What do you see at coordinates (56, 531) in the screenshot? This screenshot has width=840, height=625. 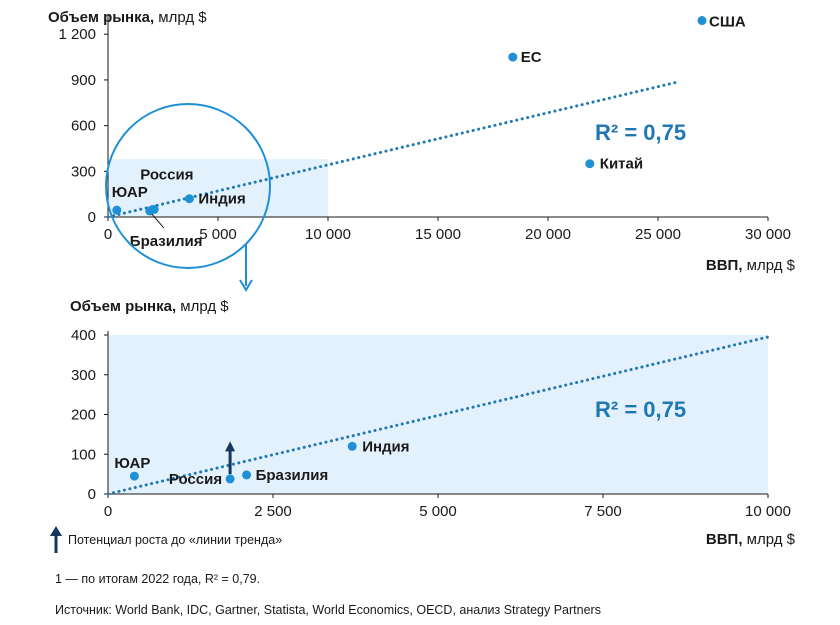 I see `growth-arrow-legend-icon-head` at bounding box center [56, 531].